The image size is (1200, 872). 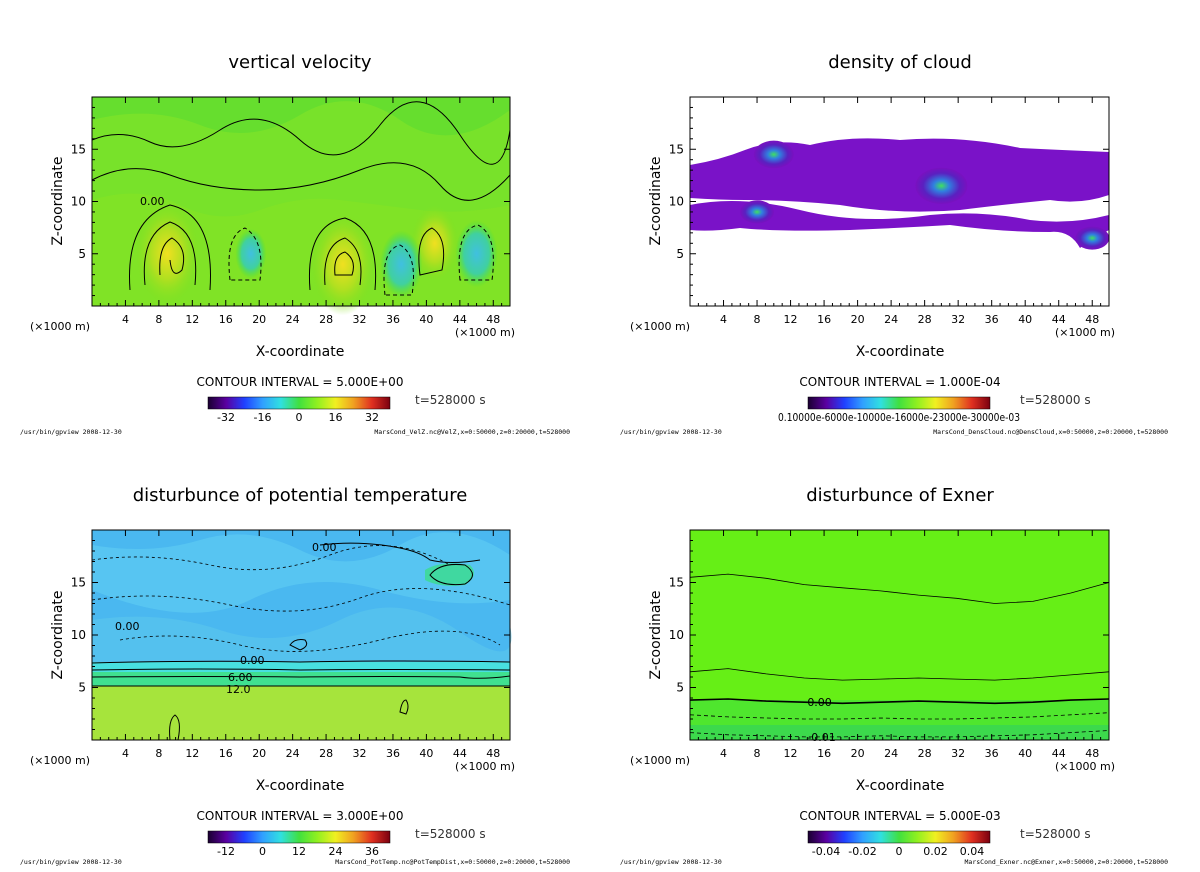 What do you see at coordinates (821, 737) in the screenshot?
I see `contour-label: -0.01` at bounding box center [821, 737].